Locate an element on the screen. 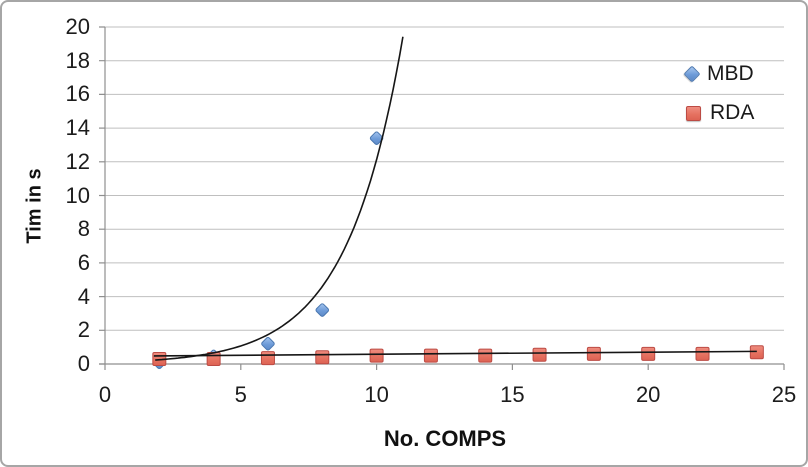 The image size is (808, 467). y-tick-label: 2 is located at coordinates (83, 330).